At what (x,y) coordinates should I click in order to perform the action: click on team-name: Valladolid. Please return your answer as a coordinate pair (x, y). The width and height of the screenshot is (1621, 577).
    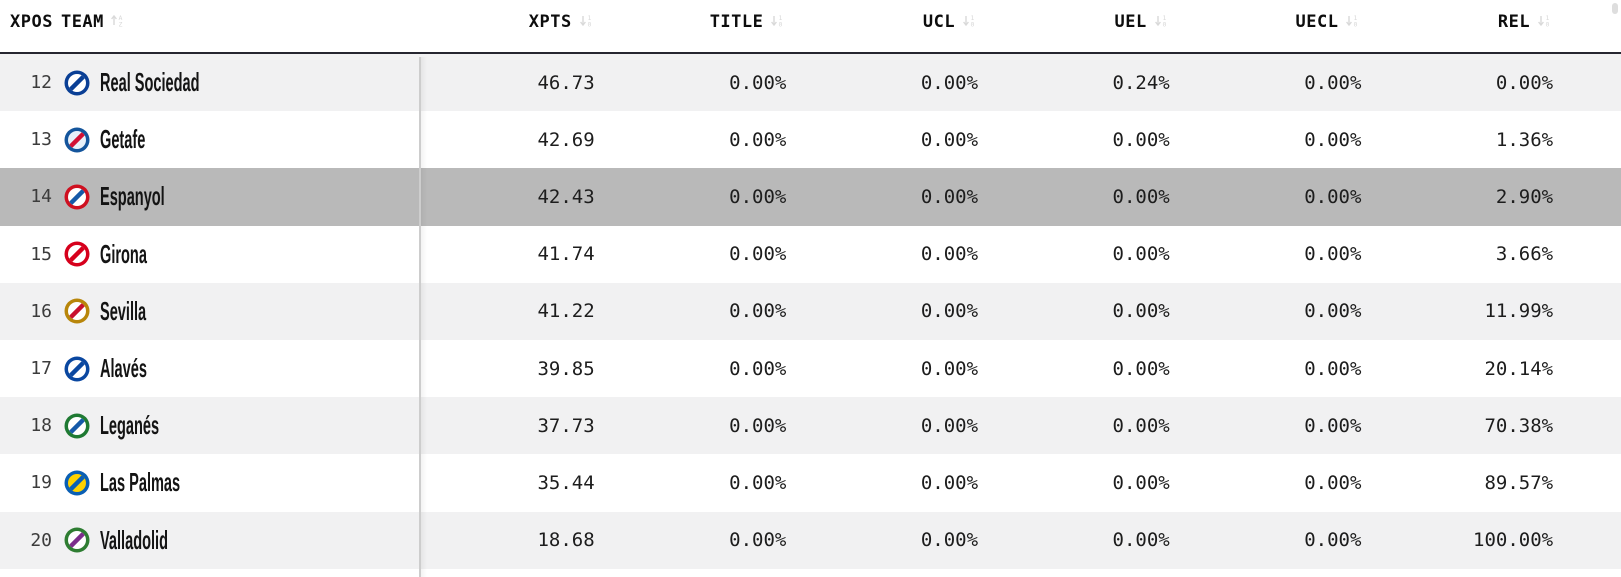
    Looking at the image, I should click on (134, 539).